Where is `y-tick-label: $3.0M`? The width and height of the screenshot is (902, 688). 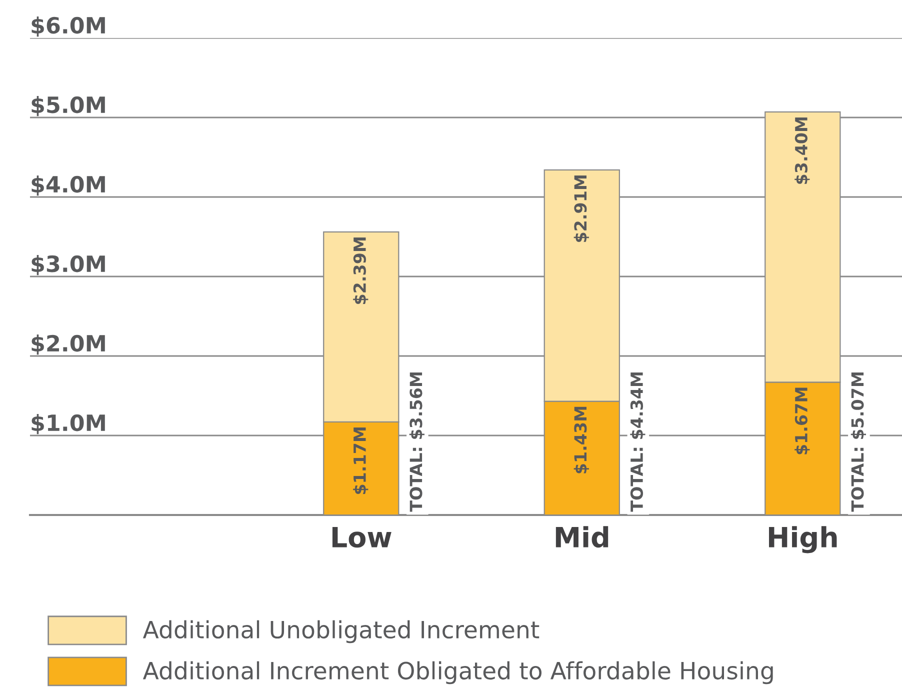 y-tick-label: $3.0M is located at coordinates (68, 265).